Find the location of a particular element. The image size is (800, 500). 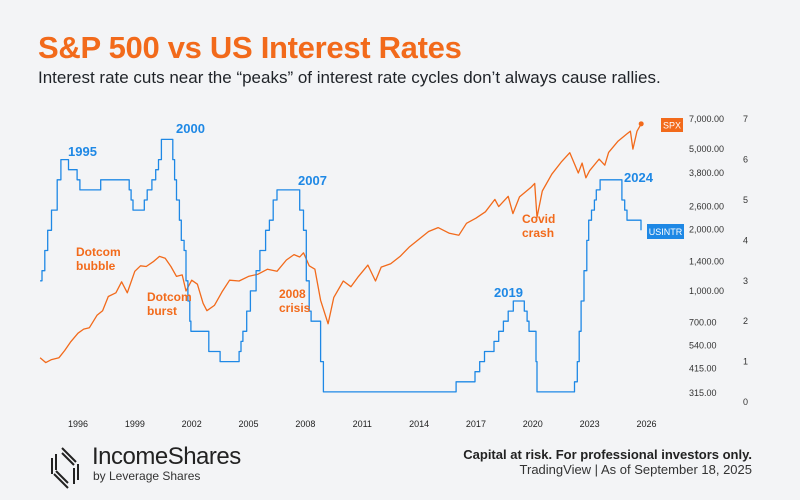

brand-name: IncomeShares is located at coordinates (166, 456).